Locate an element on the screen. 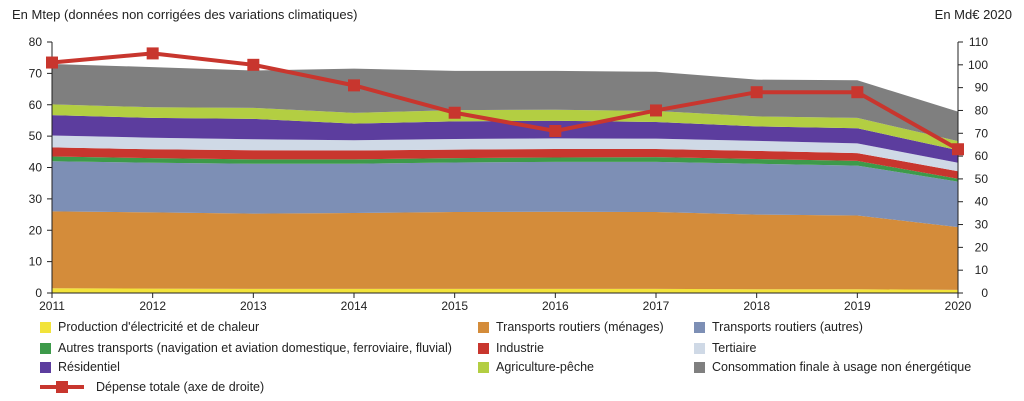 The height and width of the screenshot is (401, 1024). legend-label: Agriculture-pêche is located at coordinates (545, 367).